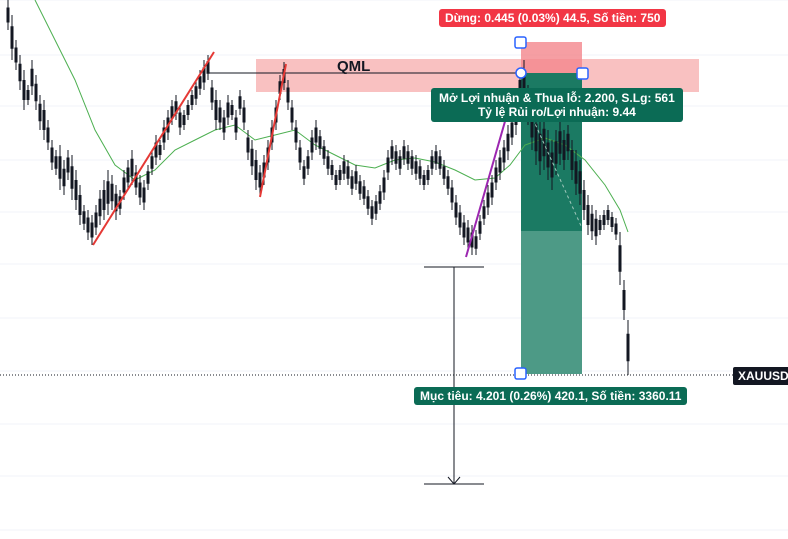 The width and height of the screenshot is (788, 539). Describe the element at coordinates (556, 112) in the screenshot. I see `pnl-line-2: Tỷ lệ Rủi ro/Lợi nhuận: 9.44` at that location.